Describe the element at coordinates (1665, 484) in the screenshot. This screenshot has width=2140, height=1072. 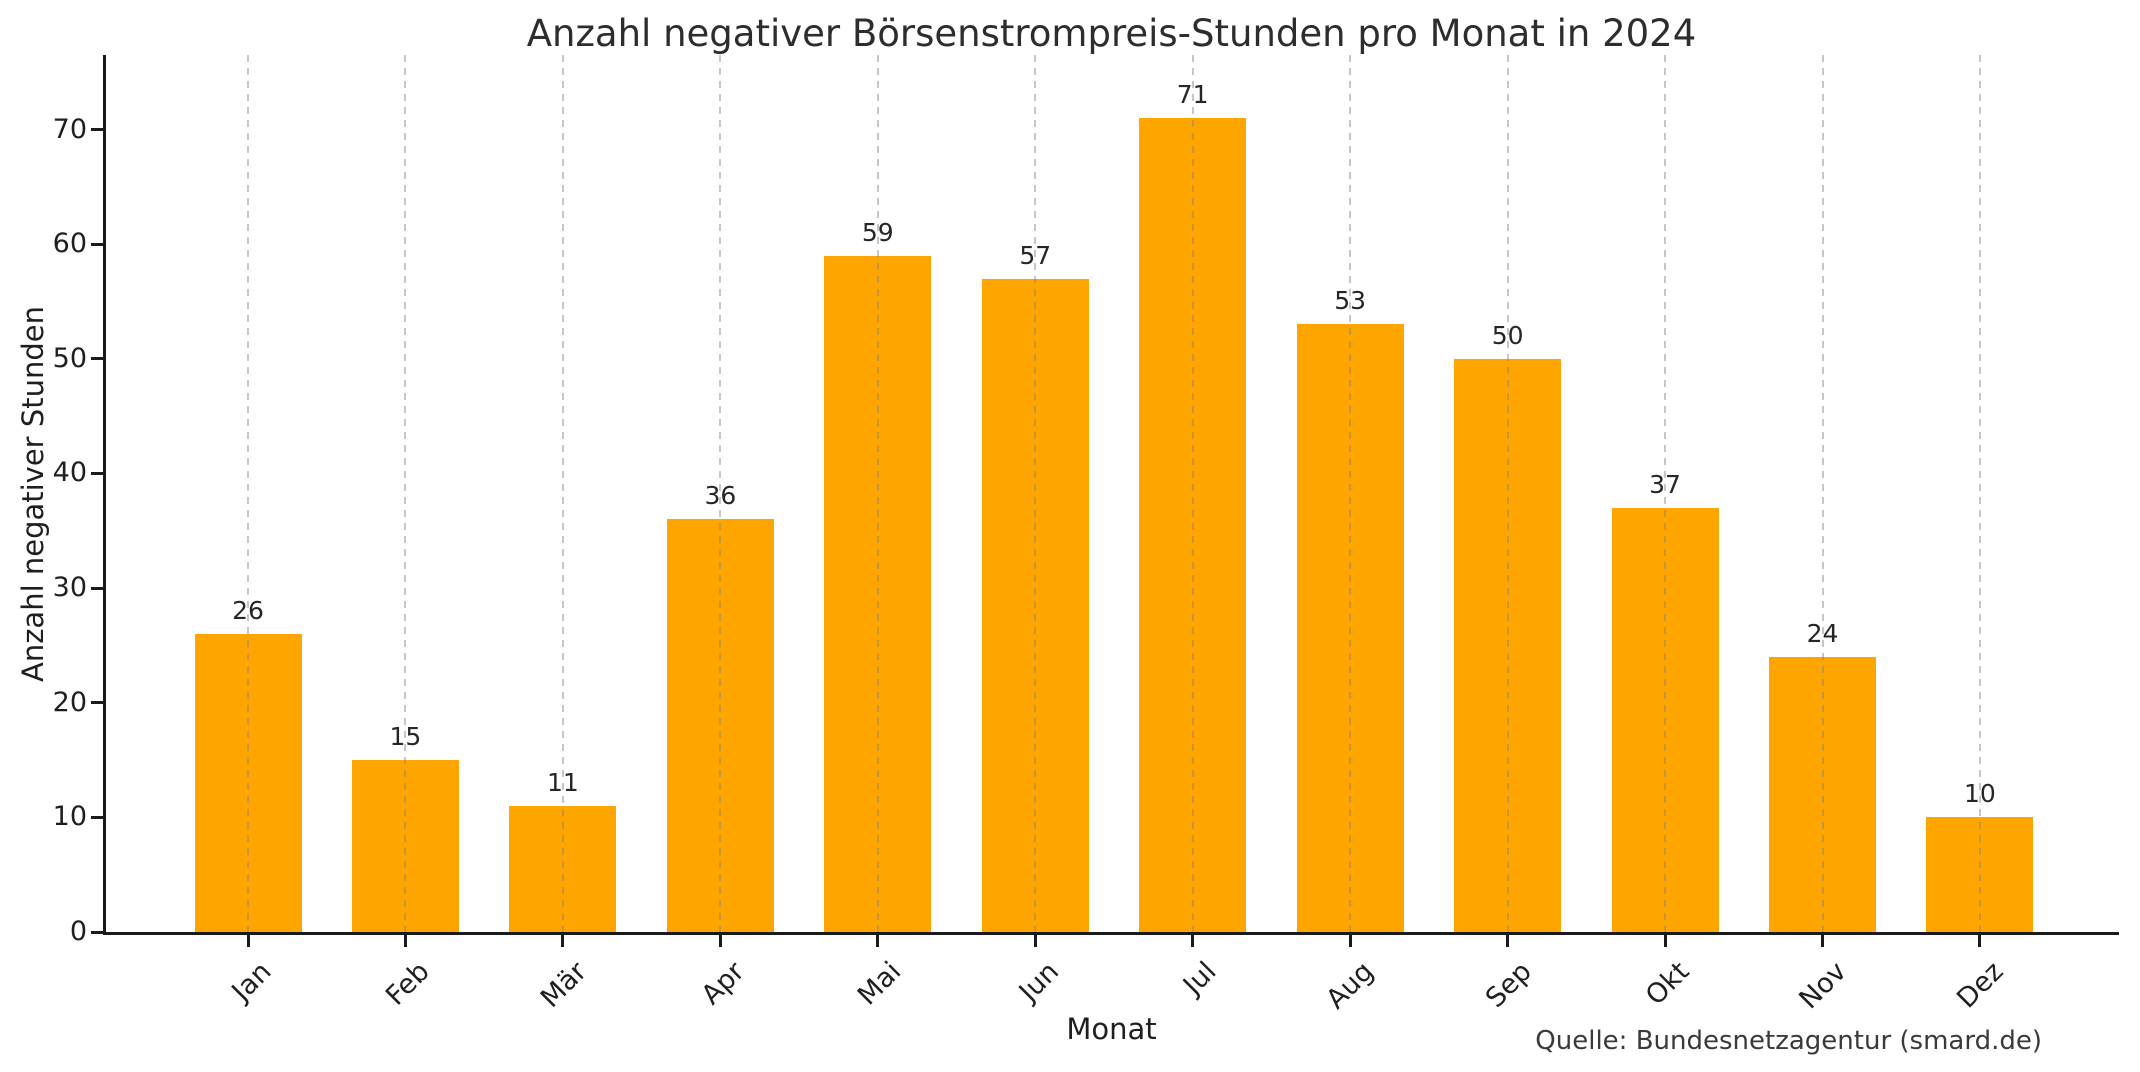
I see `bar-value-label: 37` at that location.